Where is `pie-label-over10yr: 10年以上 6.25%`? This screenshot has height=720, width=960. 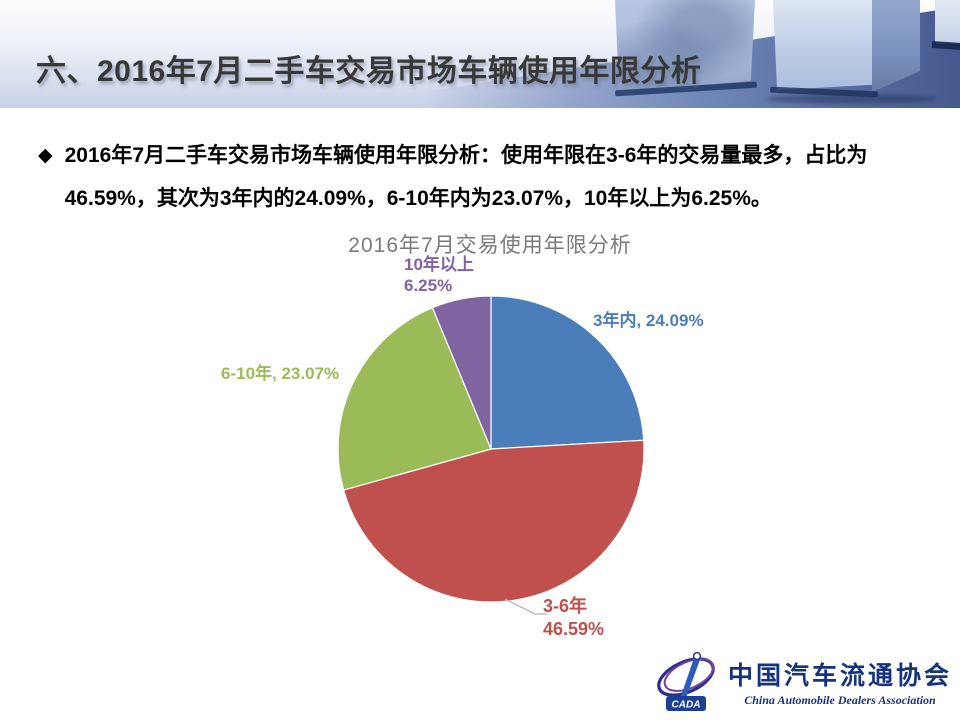
pie-label-over10yr: 10年以上 6.25% is located at coordinates (439, 275).